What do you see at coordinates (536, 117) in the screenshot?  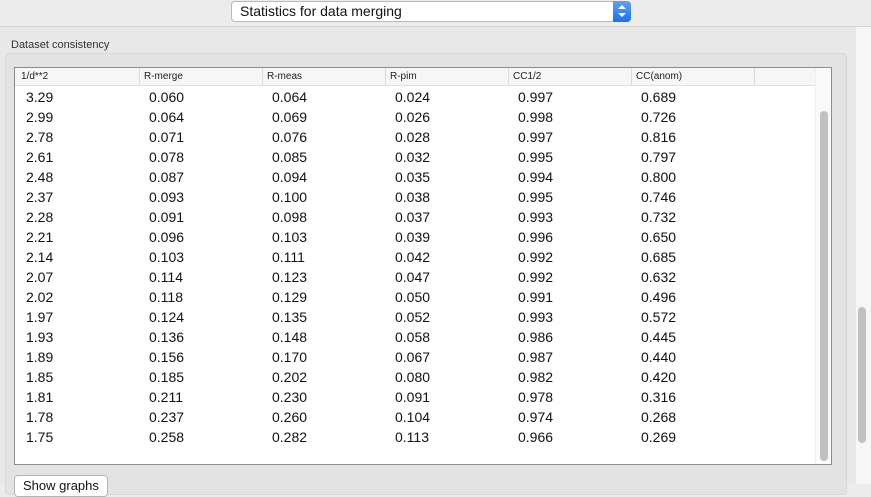 I see `table-cell: 0.998` at bounding box center [536, 117].